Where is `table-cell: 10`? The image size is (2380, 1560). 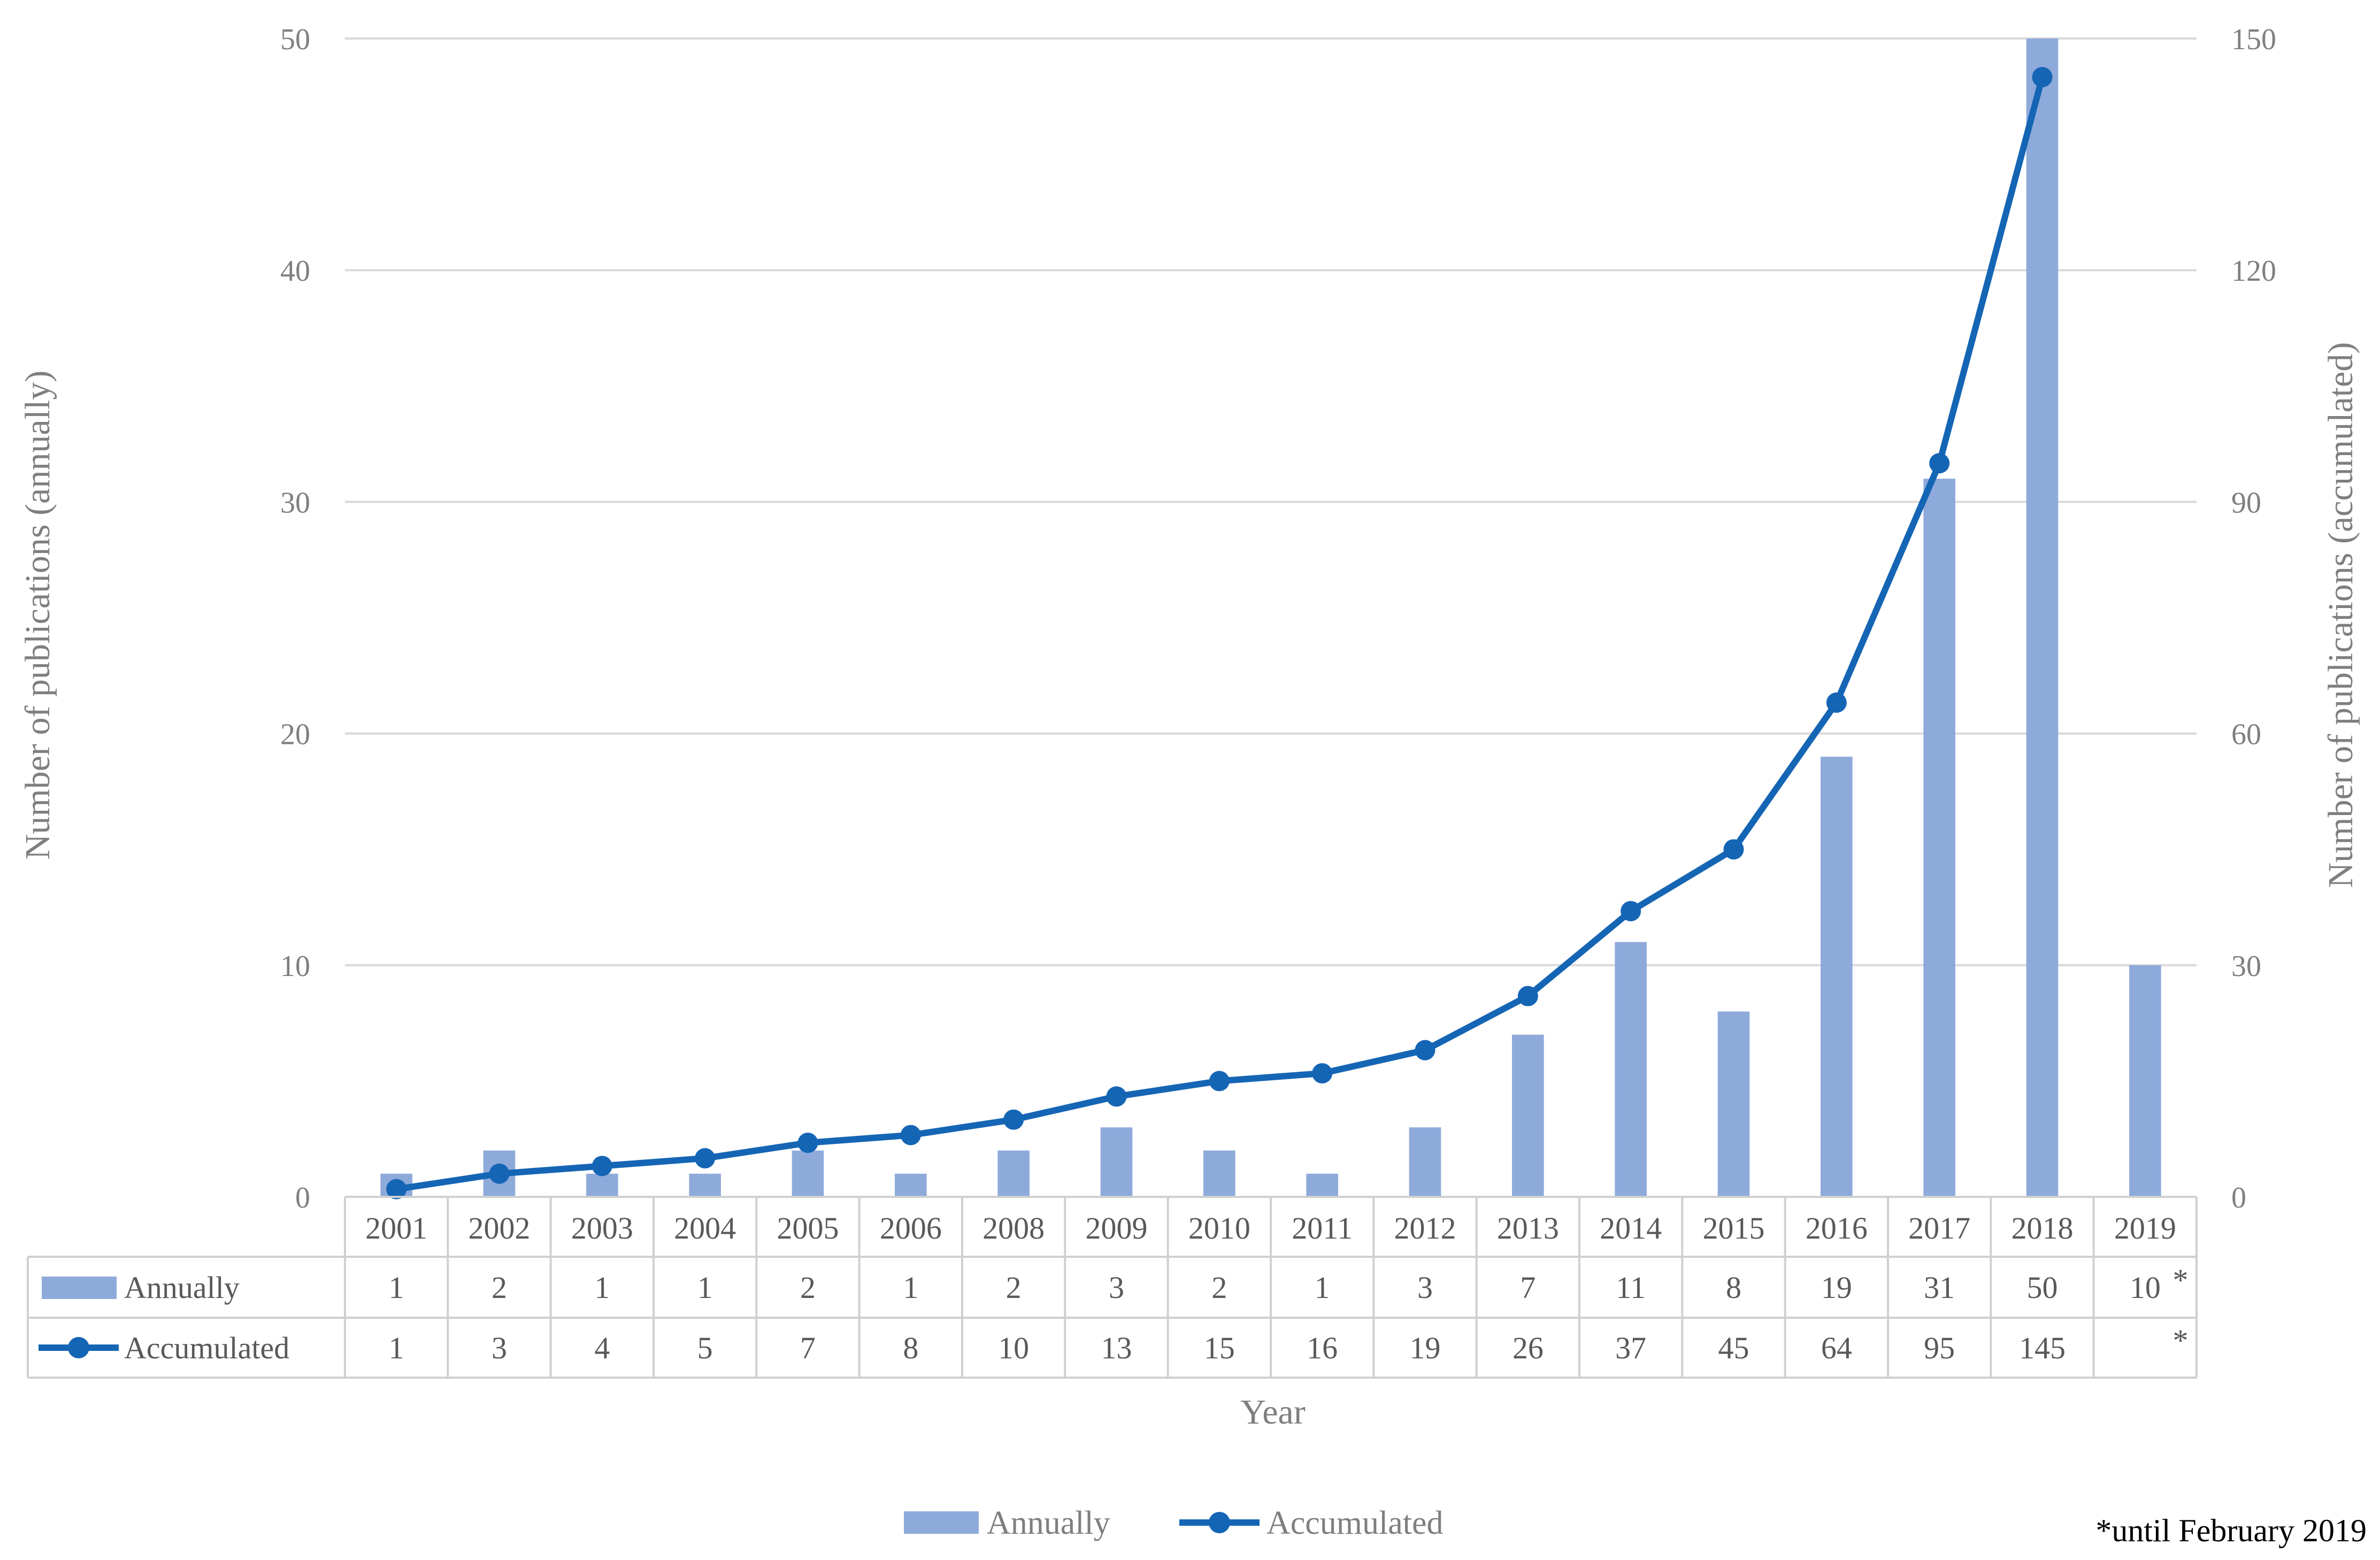 table-cell: 10 is located at coordinates (1013, 1348).